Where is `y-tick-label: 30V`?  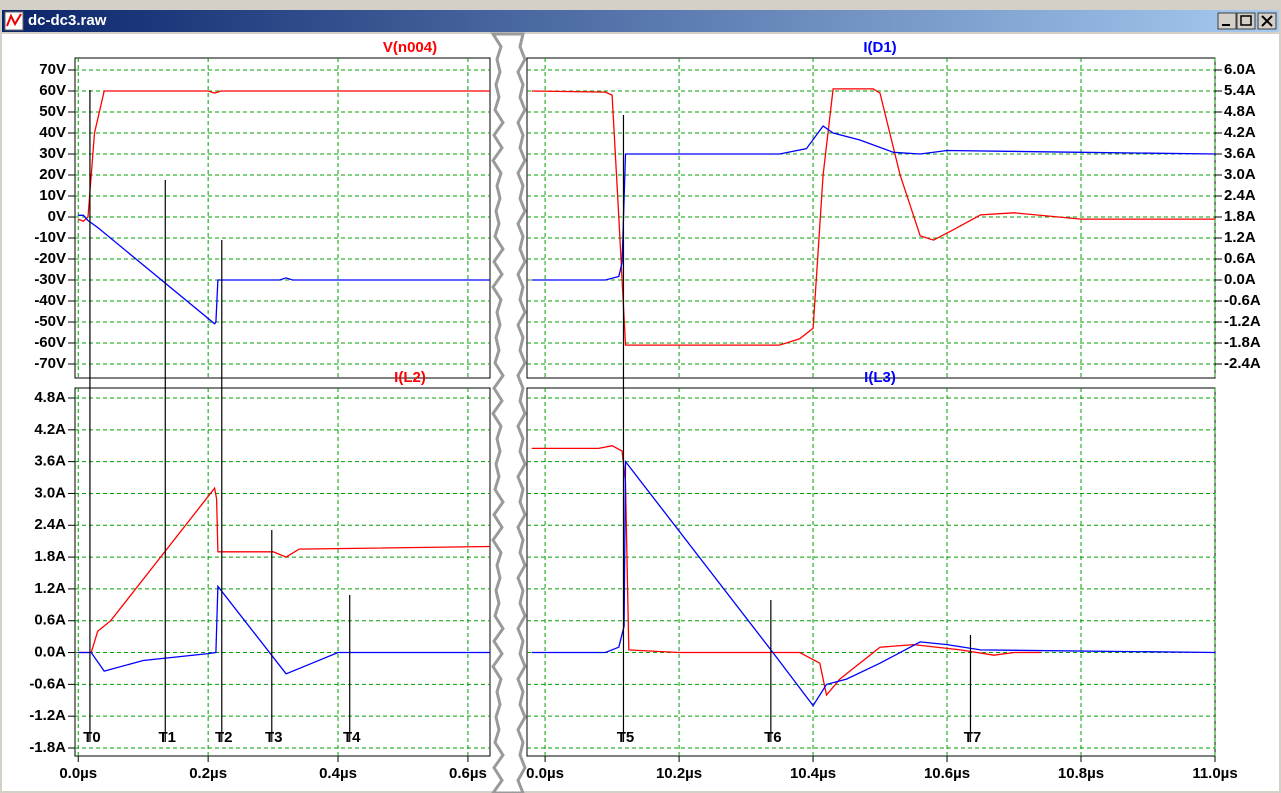 y-tick-label: 30V is located at coordinates (52, 153).